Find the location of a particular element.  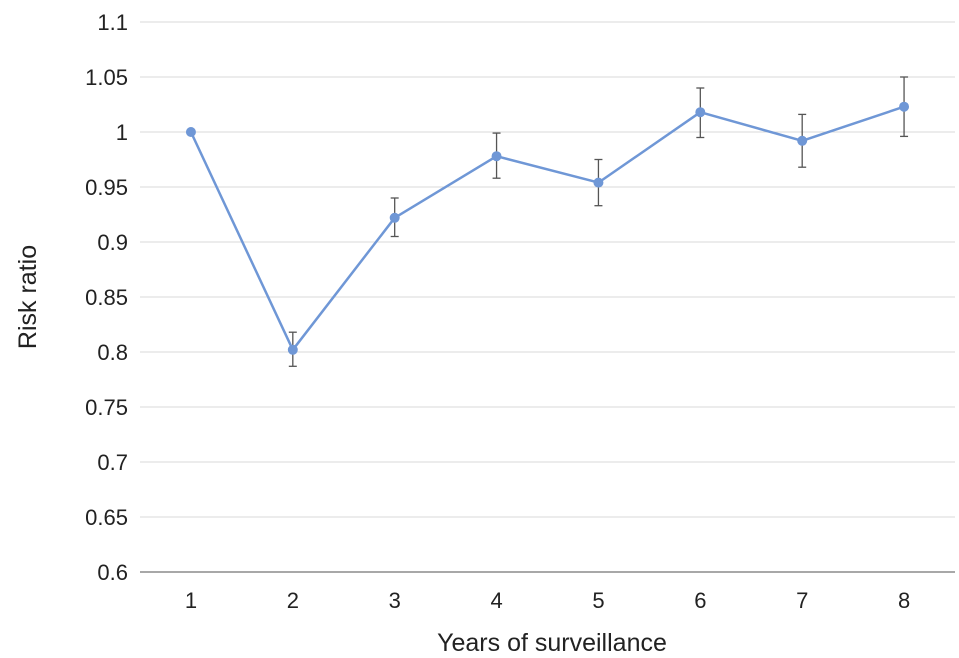

x-tick-label: 2 is located at coordinates (293, 600).